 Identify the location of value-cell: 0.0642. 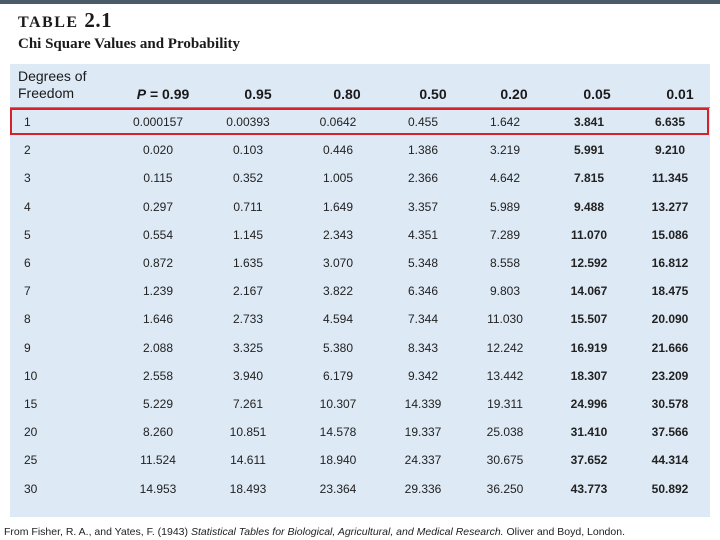
(338, 122).